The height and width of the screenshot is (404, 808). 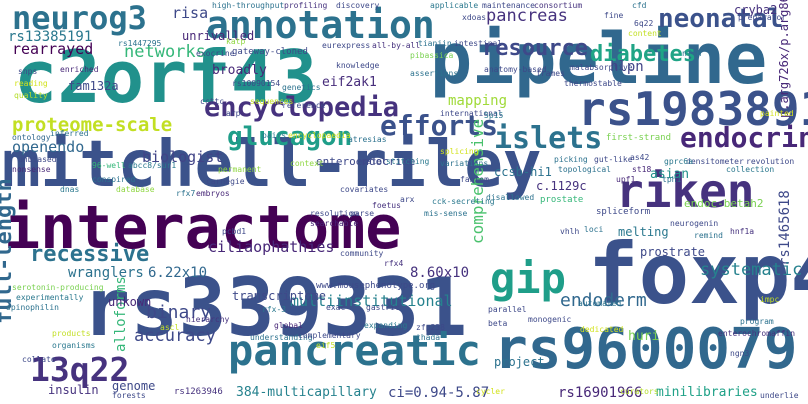 I want to click on word: reading, so click(x=31, y=83).